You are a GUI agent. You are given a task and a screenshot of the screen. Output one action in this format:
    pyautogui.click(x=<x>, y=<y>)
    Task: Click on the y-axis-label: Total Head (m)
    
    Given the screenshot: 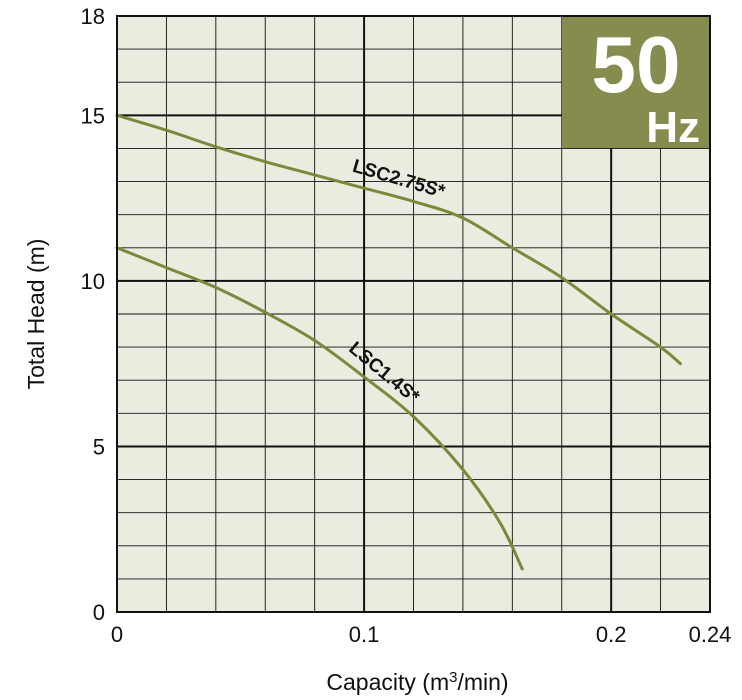 What is the action you would take?
    pyautogui.click(x=36, y=314)
    